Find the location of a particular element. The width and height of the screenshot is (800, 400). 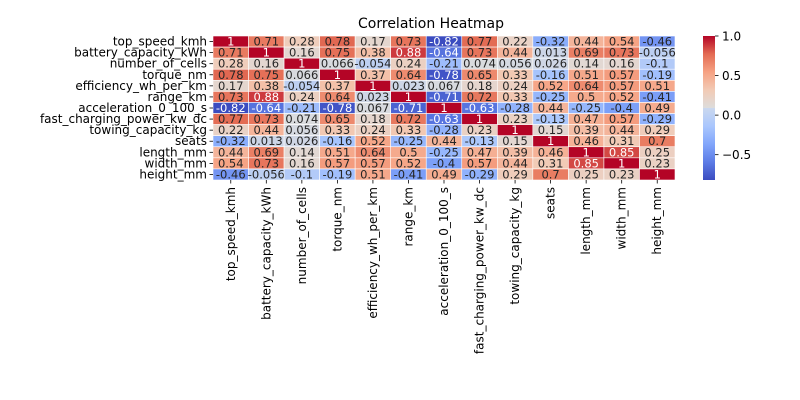

heatmap-cell-label: -0.21 is located at coordinates (444, 64).